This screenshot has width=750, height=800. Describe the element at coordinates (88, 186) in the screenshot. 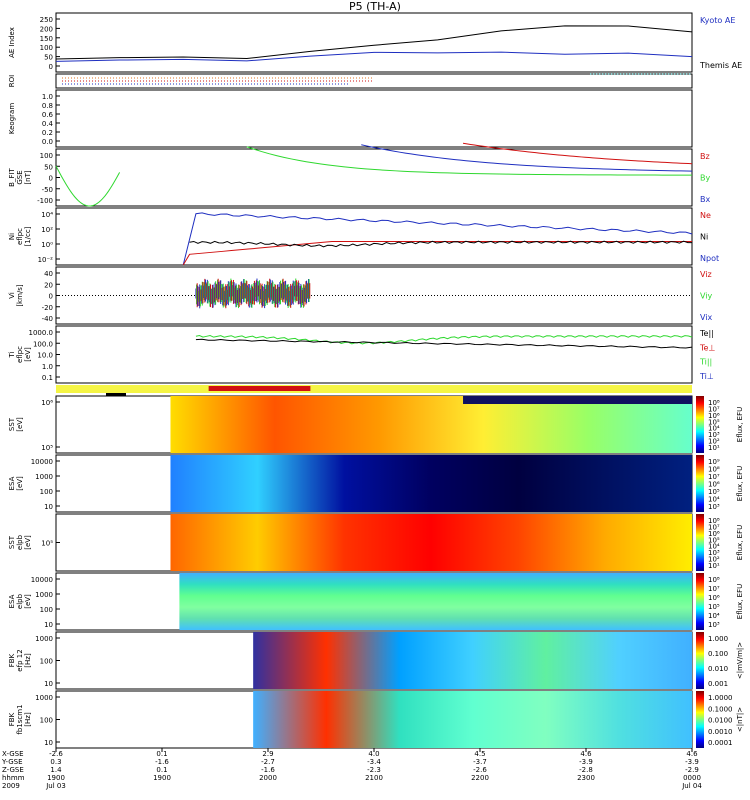

I see `bfit-by-early` at that location.